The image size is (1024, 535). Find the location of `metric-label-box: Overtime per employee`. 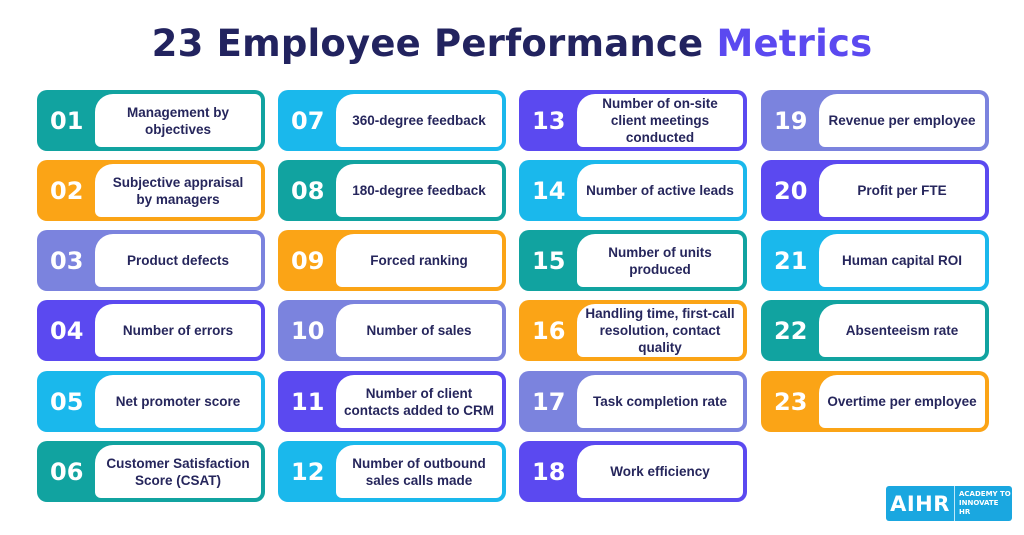

metric-label-box: Overtime per employee is located at coordinates (902, 401).